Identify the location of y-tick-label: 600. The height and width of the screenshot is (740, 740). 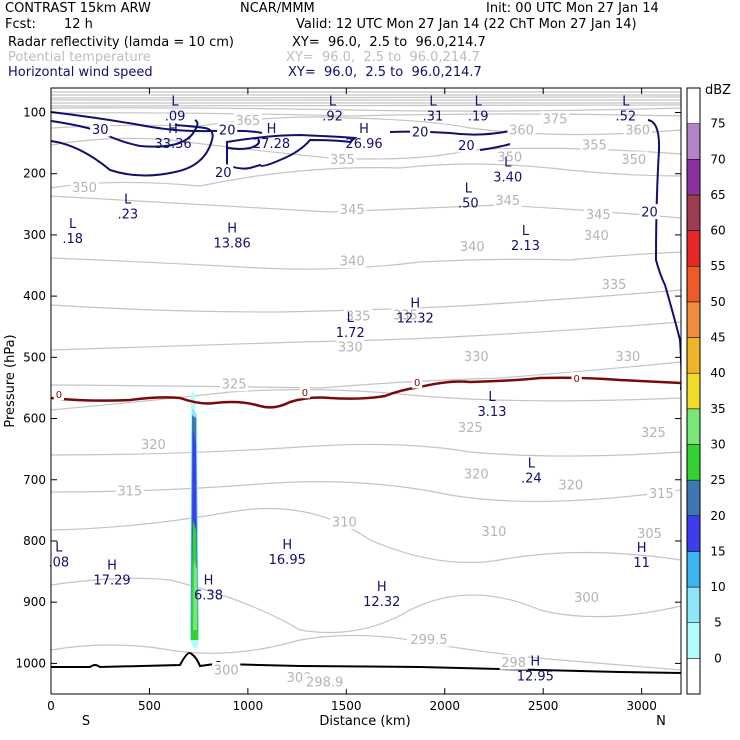
(34, 419).